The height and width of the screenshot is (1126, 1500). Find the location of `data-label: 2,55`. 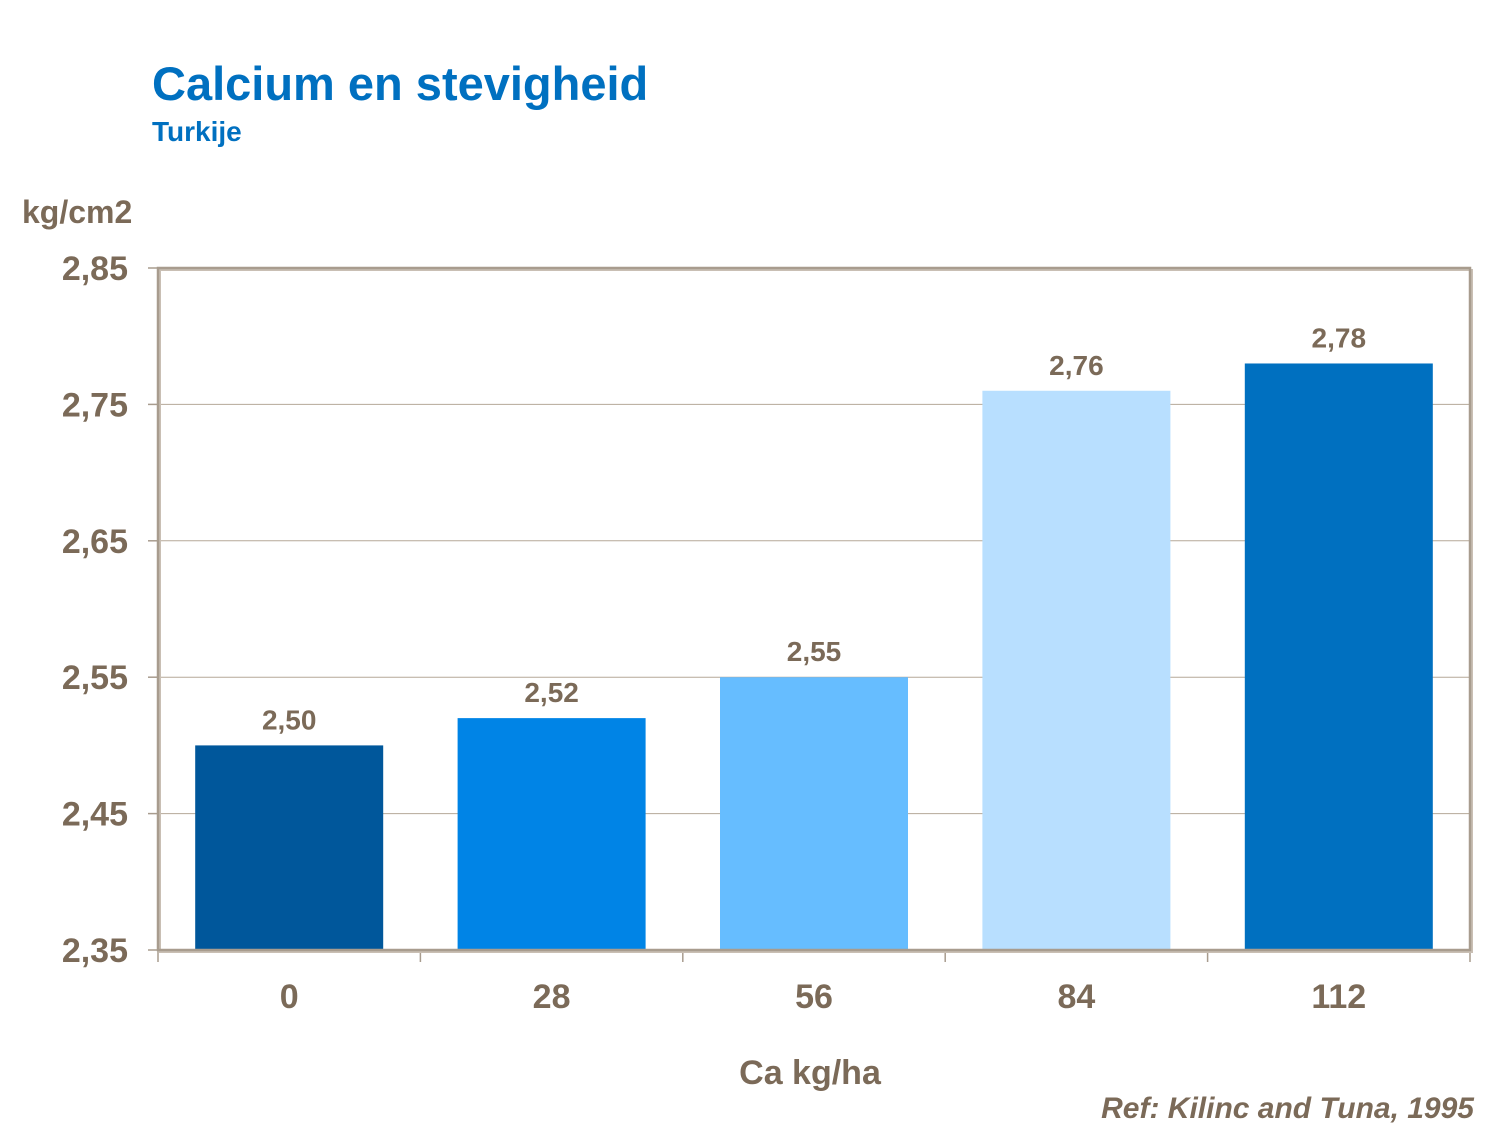

data-label: 2,55 is located at coordinates (814, 651).